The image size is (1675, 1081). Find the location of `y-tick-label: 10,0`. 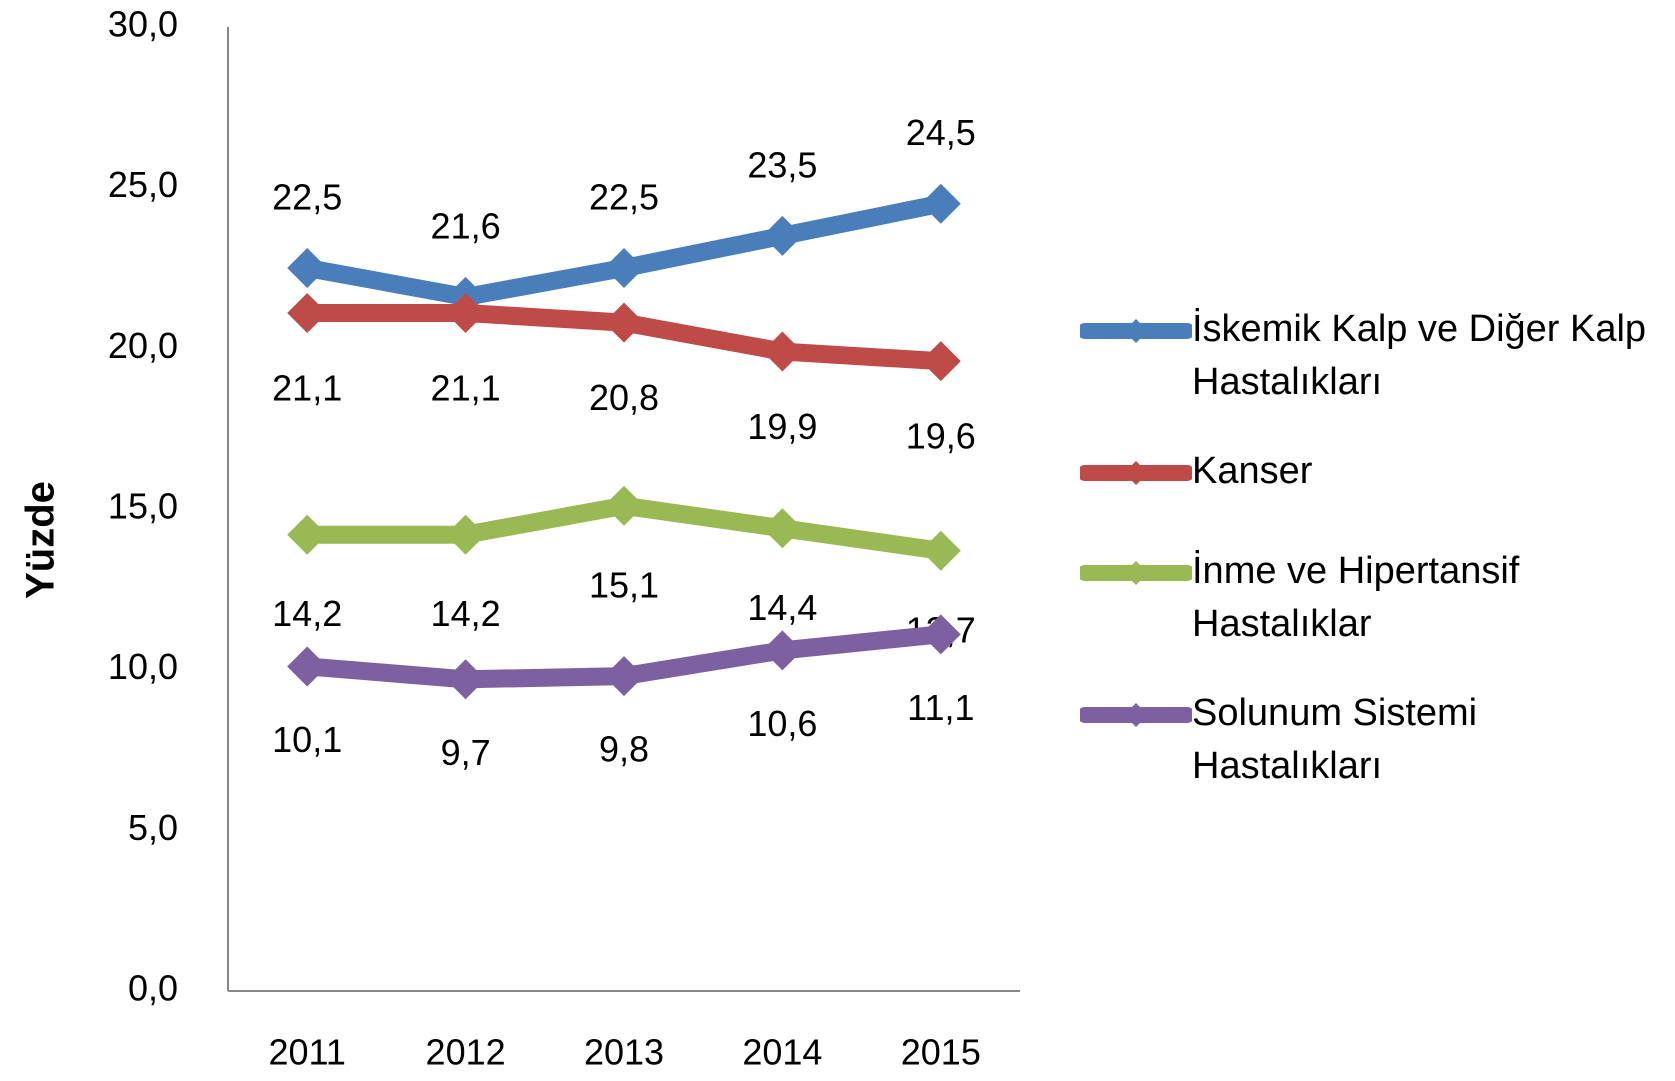

y-tick-label: 10,0 is located at coordinates (143, 666).